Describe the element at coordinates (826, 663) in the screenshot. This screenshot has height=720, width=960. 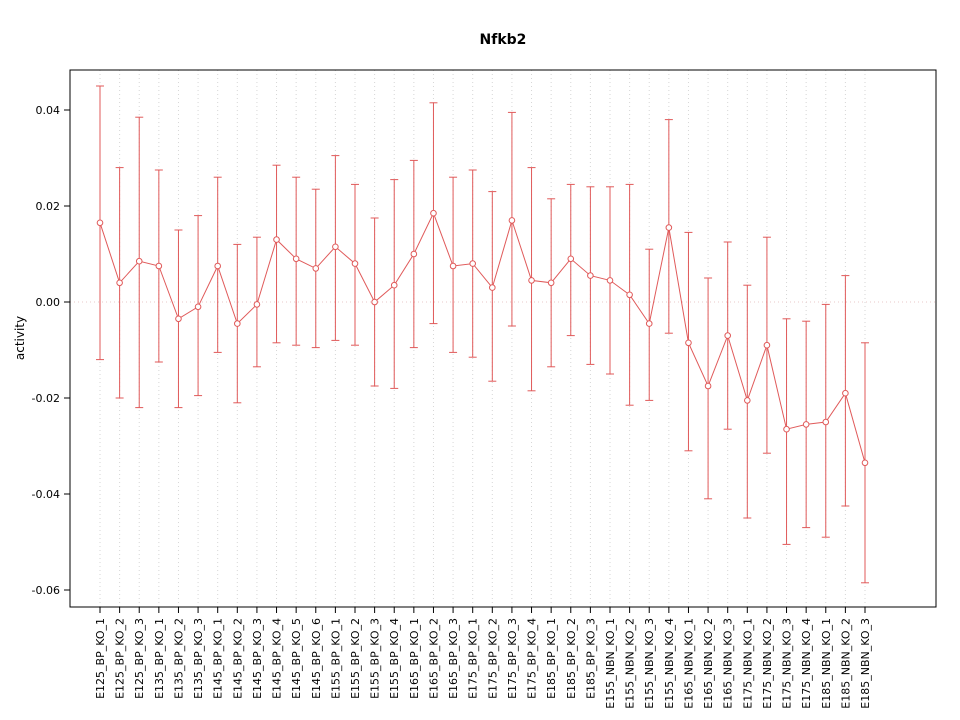
I see `x-tick-label: E185_NBN_KO_1` at that location.